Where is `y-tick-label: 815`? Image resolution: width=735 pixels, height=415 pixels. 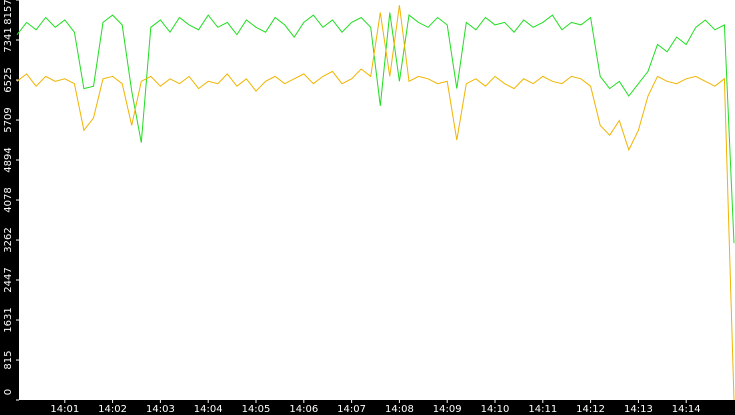 y-tick-label: 815 is located at coordinates (8, 359).